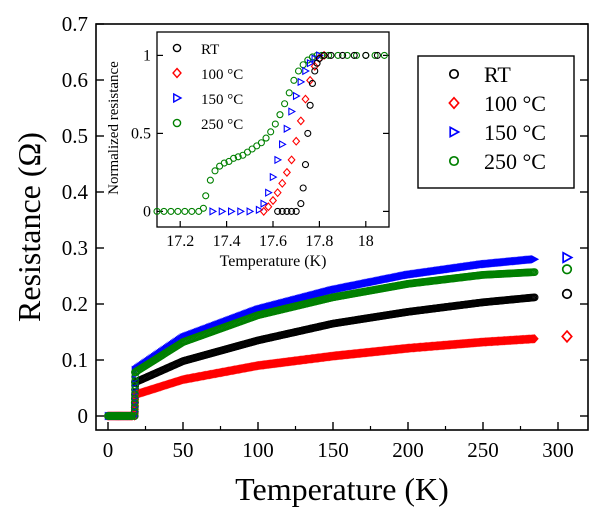 Image resolution: width=600 pixels, height=511 pixels. What do you see at coordinates (180, 241) in the screenshot?
I see `inset-x-tick-label: 17.2` at bounding box center [180, 241].